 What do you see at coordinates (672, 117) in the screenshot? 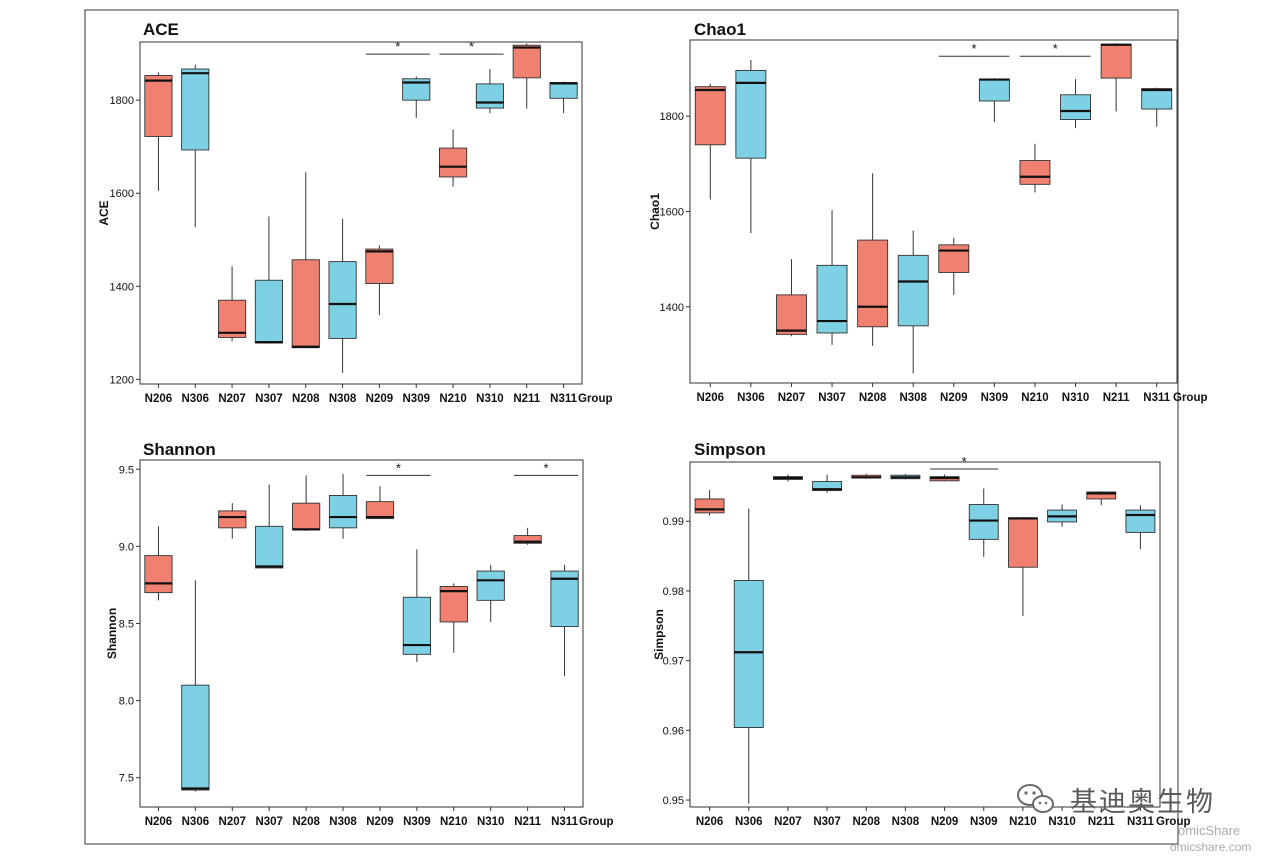
I see `y-tick-label: 1800` at bounding box center [672, 117].